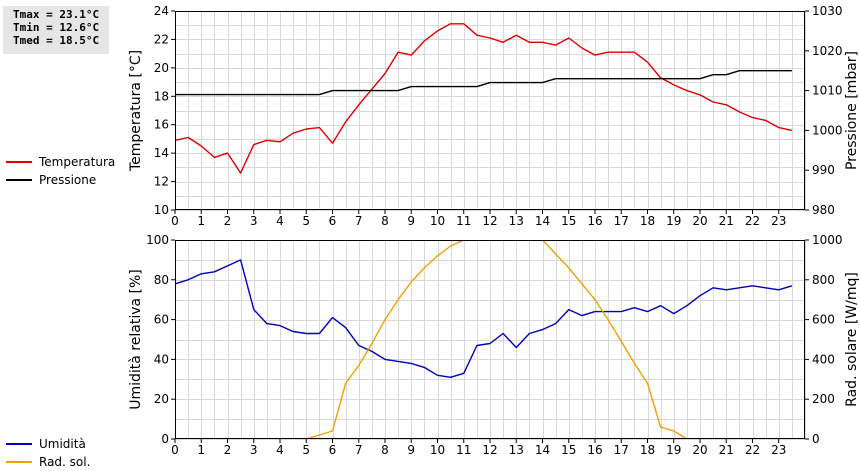 The width and height of the screenshot is (860, 471). What do you see at coordinates (161, 182) in the screenshot?
I see `y-left-tick-label: 12` at bounding box center [161, 182].